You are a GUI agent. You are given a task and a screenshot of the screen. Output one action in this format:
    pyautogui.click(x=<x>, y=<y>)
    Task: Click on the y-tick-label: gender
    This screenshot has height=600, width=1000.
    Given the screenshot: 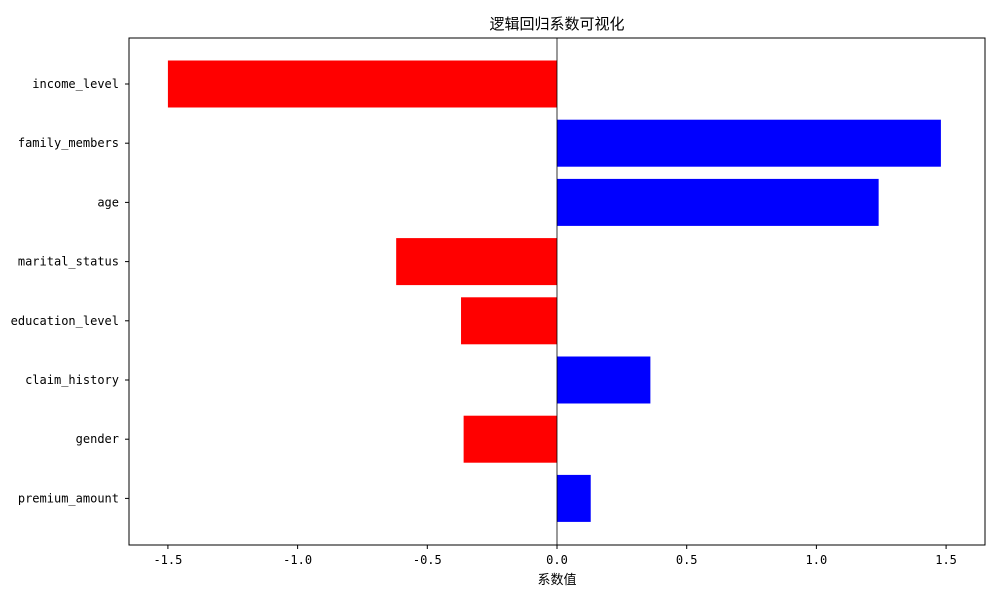 What is the action you would take?
    pyautogui.click(x=97, y=439)
    